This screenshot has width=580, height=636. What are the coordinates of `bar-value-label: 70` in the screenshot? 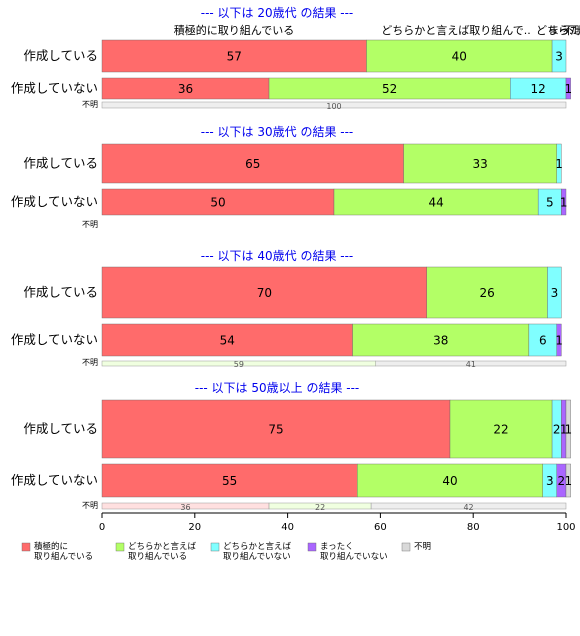 It's located at (264, 293).